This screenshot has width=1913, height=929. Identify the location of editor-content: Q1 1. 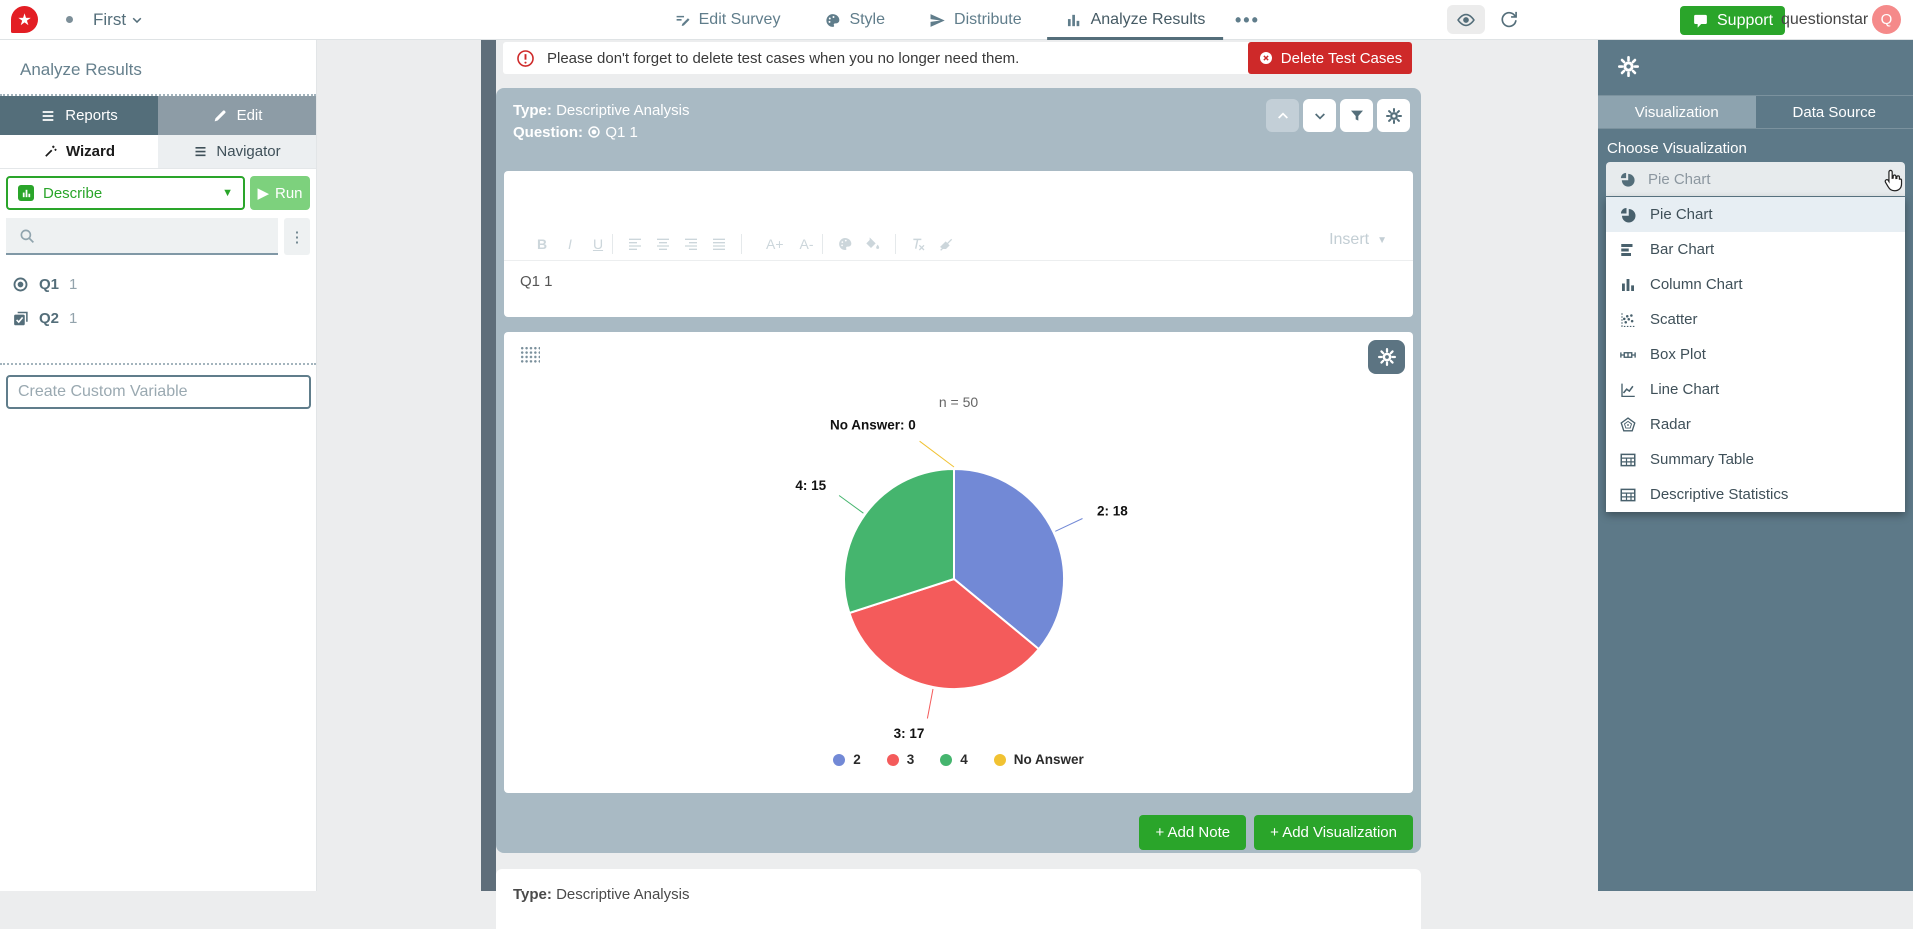
(536, 281).